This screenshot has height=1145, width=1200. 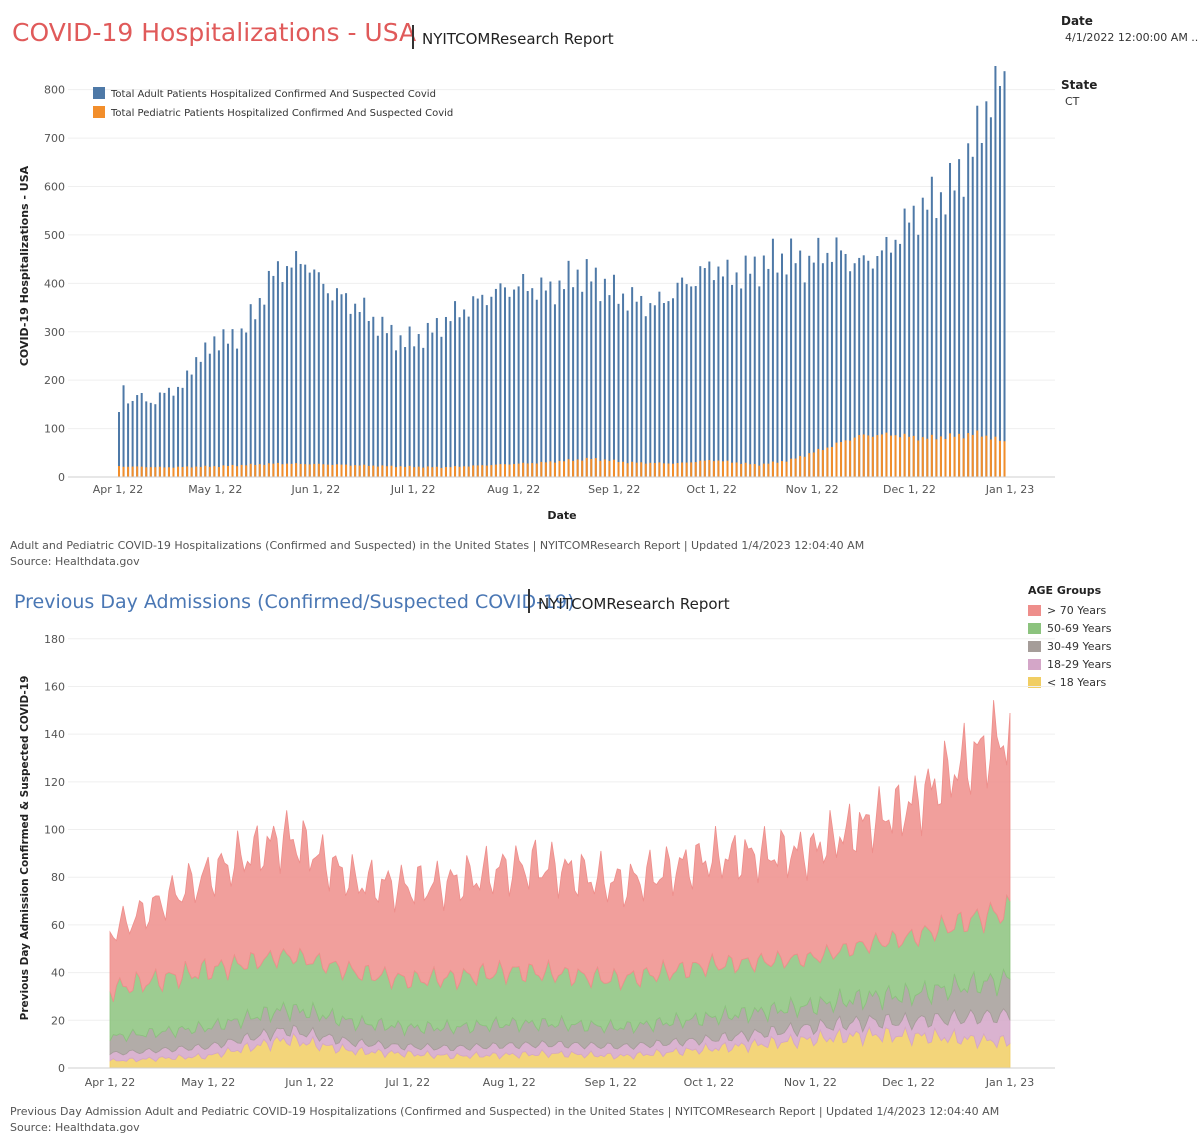 I want to click on chart1-ylabel: COVID-19 Hospitalizations - USA, so click(x=24, y=265).